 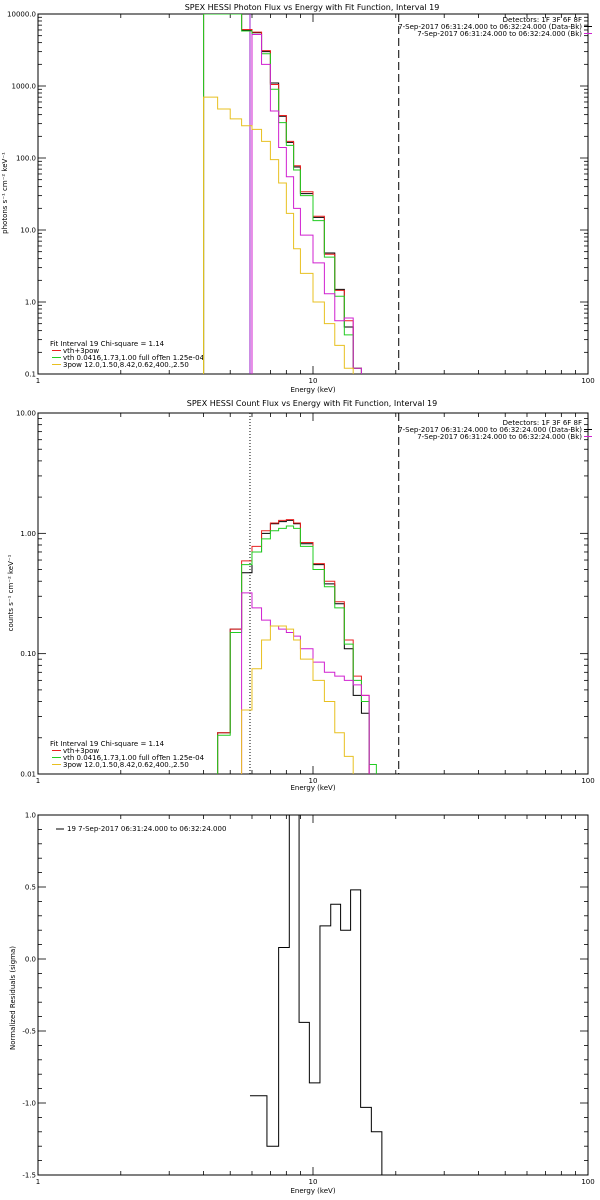 What do you see at coordinates (38, 781) in the screenshot?
I see `count-x-tick-label: 1` at bounding box center [38, 781].